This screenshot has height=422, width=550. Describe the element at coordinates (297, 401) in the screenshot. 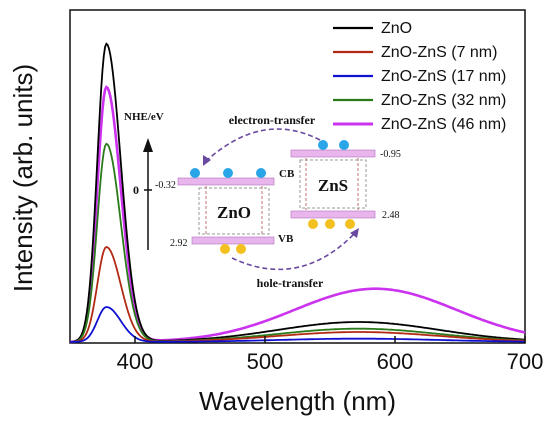

I see `x-axis-title: Wavelength (nm)` at that location.